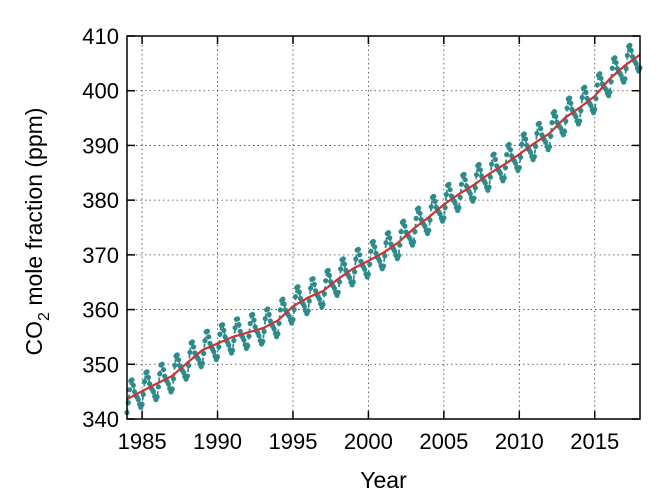  I want to click on x-tick-label: 2000, so click(368, 441).